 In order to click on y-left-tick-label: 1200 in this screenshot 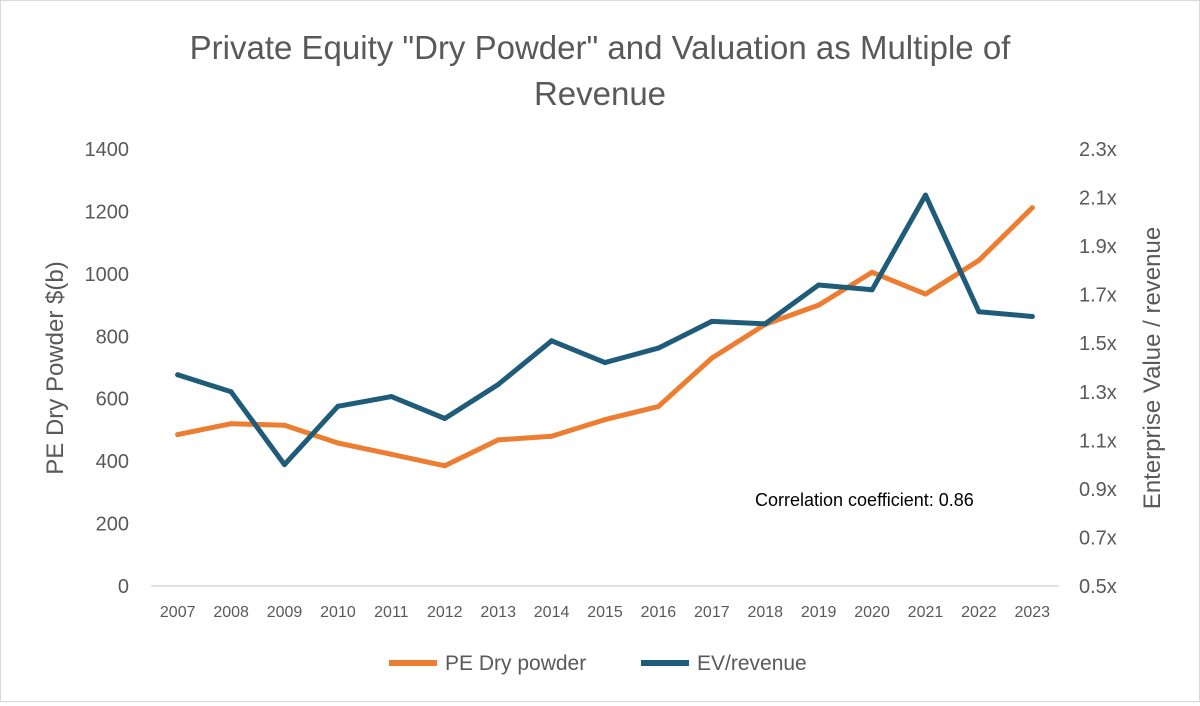, I will do `click(107, 212)`.